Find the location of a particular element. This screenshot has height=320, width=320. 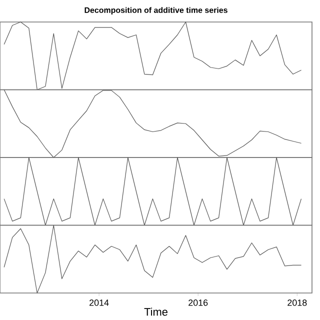

x-axis-title: Time is located at coordinates (156, 312).